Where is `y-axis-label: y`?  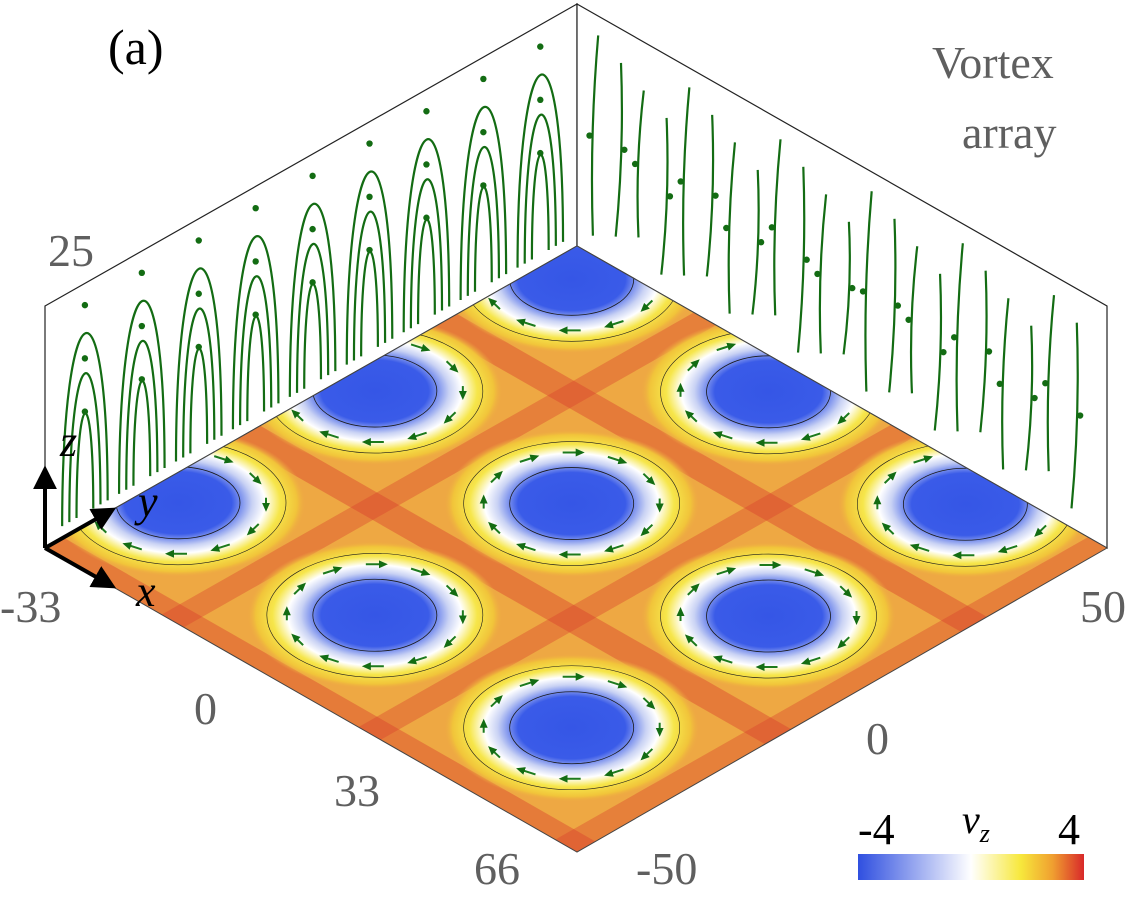
y-axis-label: y is located at coordinates (148, 501).